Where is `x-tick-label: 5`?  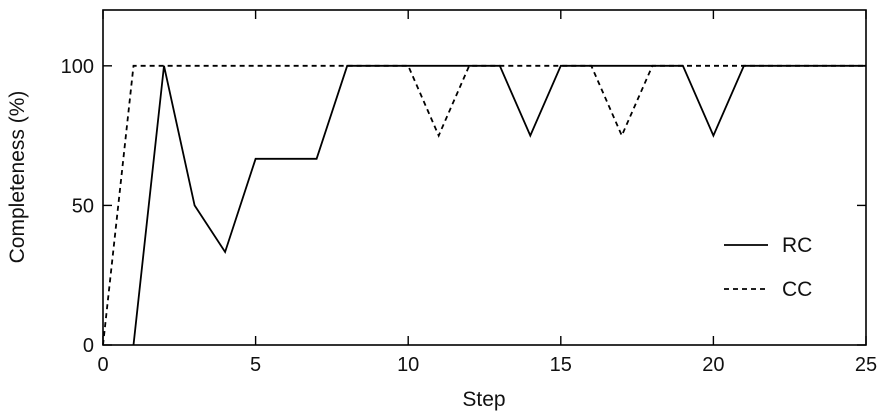
x-tick-label: 5 is located at coordinates (255, 365).